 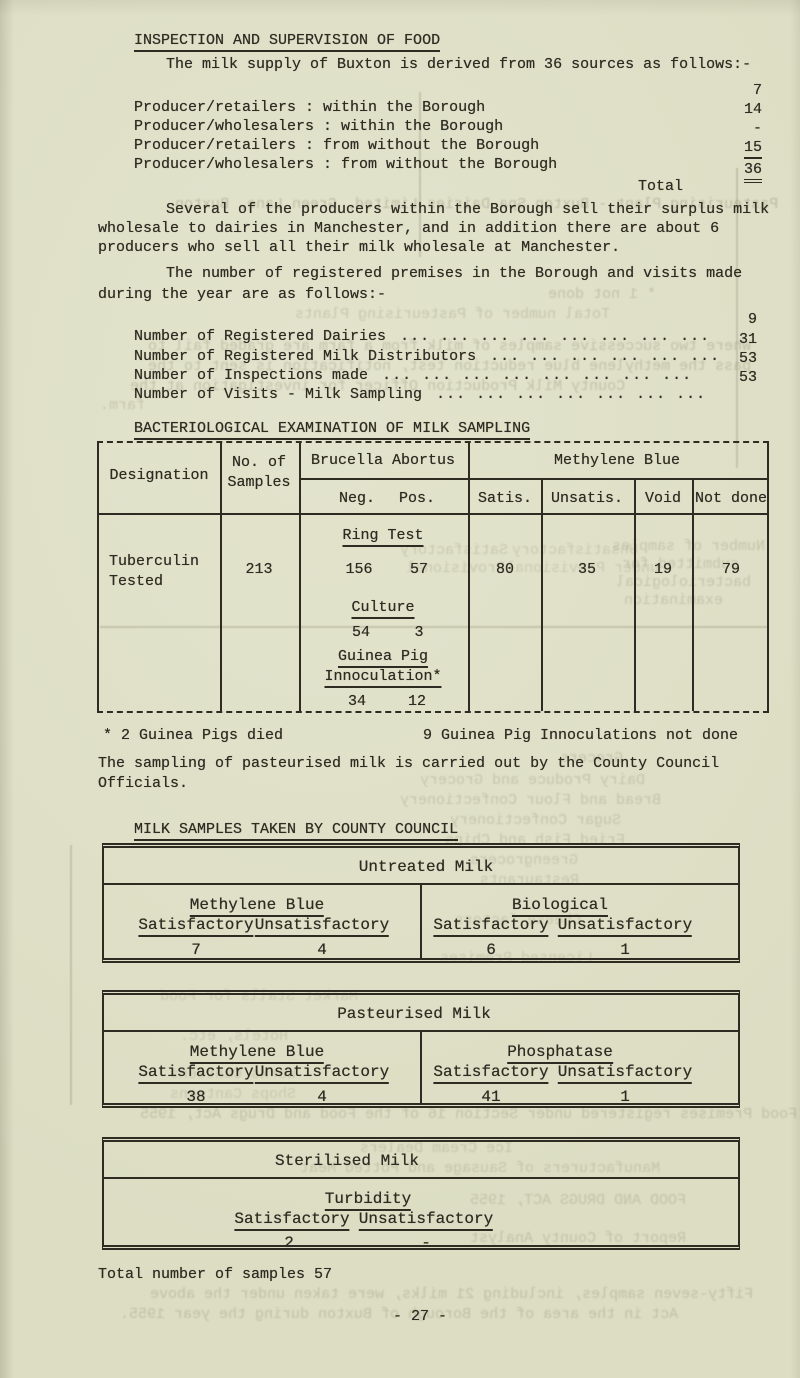 I want to click on culture-neg-value: 54, so click(x=361, y=632).